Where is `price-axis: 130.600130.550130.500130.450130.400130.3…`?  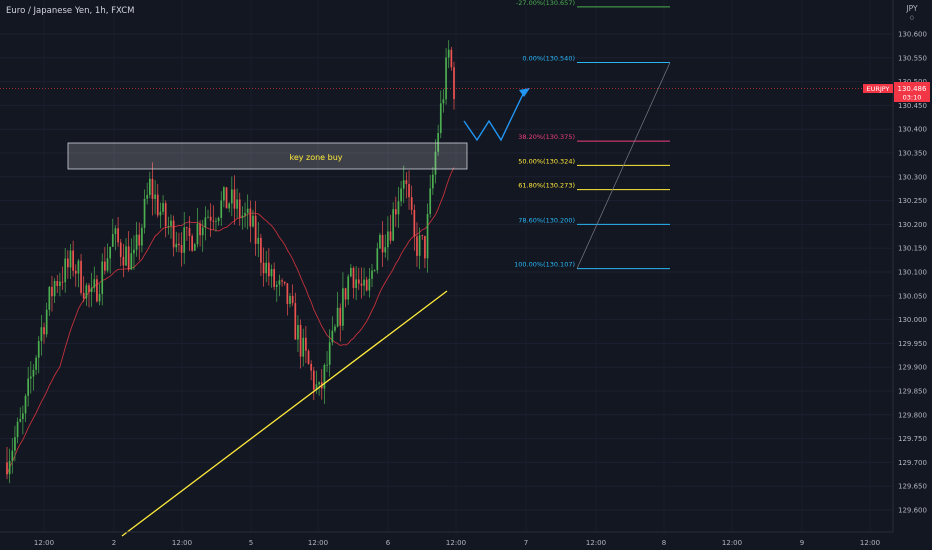 price-axis: 130.600130.550130.500130.450130.400130.3… is located at coordinates (912, 273).